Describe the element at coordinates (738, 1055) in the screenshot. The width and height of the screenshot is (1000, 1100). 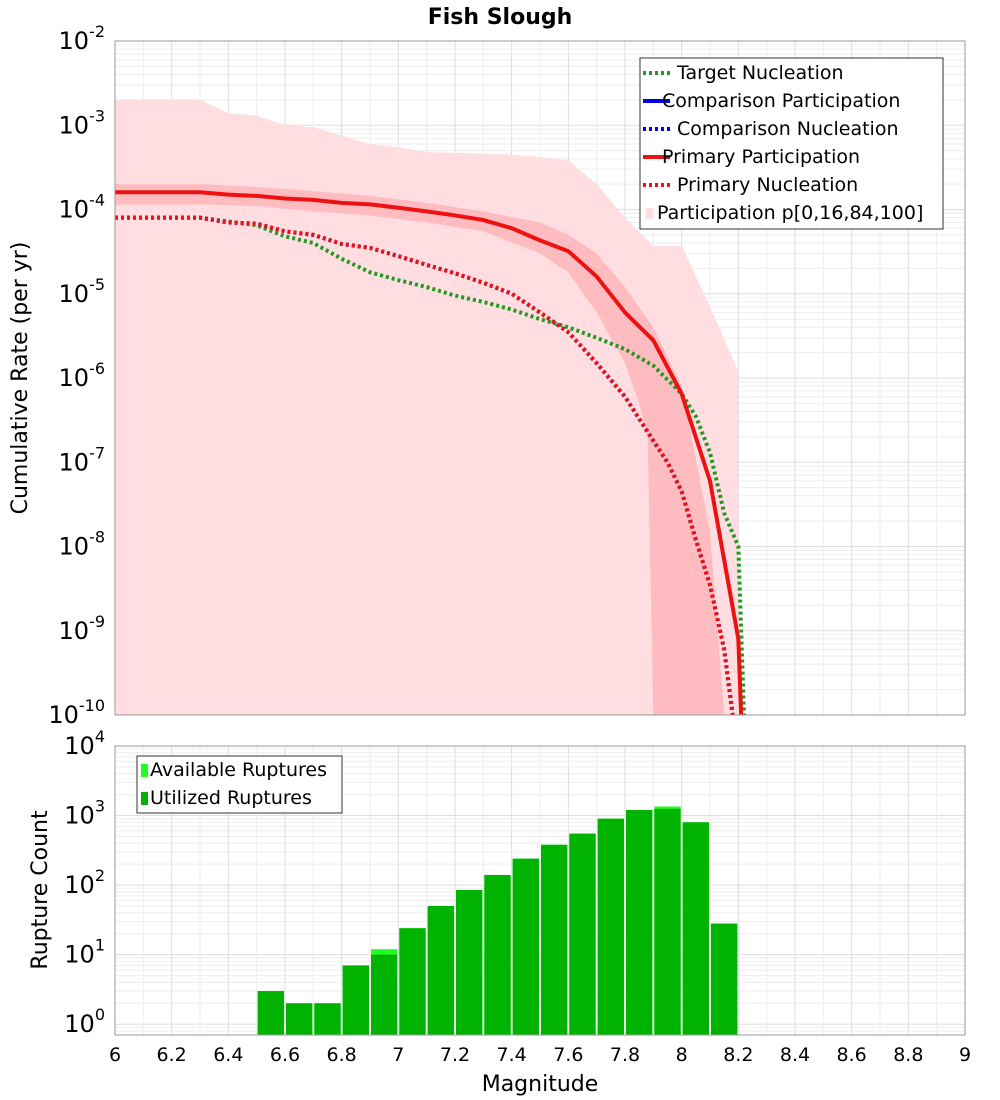
I see `x-tick-label: 8.2` at that location.